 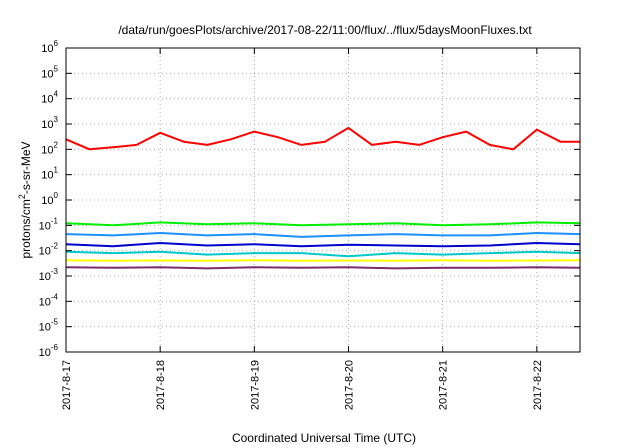 I want to click on y-tick-label: 10⁻¹, so click(x=49, y=224).